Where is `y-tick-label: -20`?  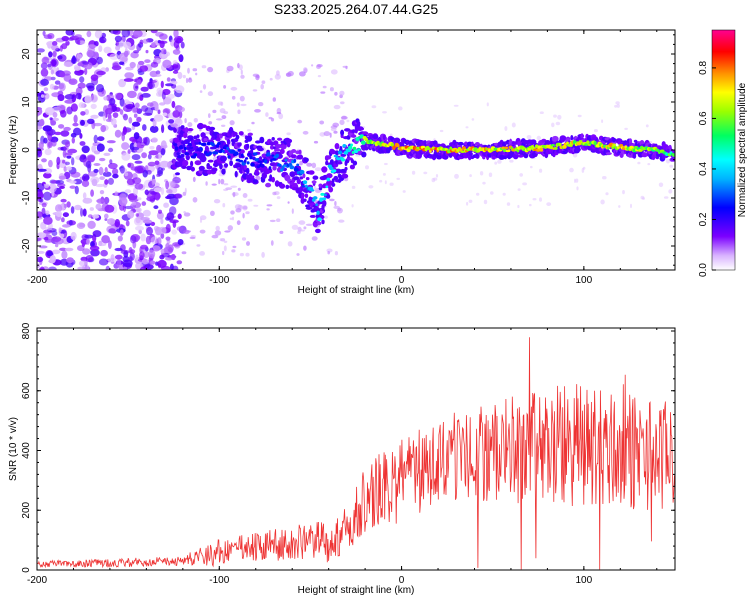
y-tick-label: -20 is located at coordinates (26, 245).